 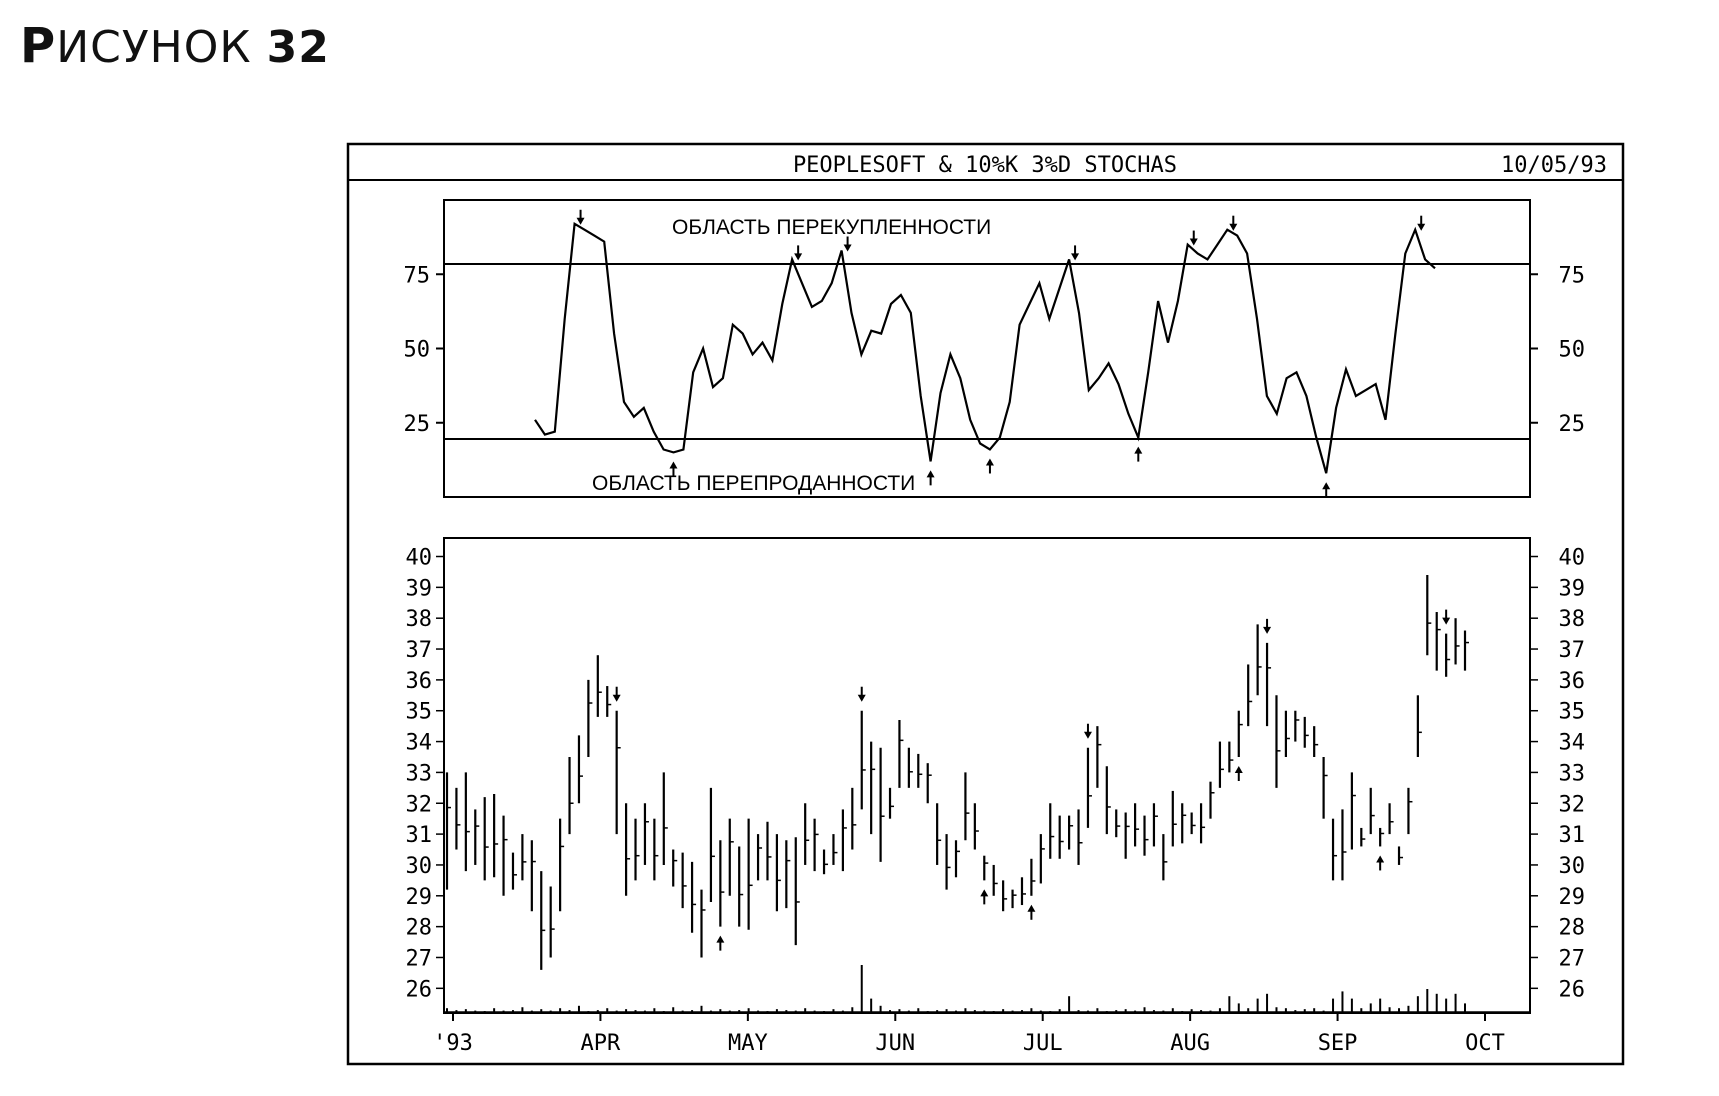 I want to click on price-left-tick-label-36: 36, so click(x=419, y=681).